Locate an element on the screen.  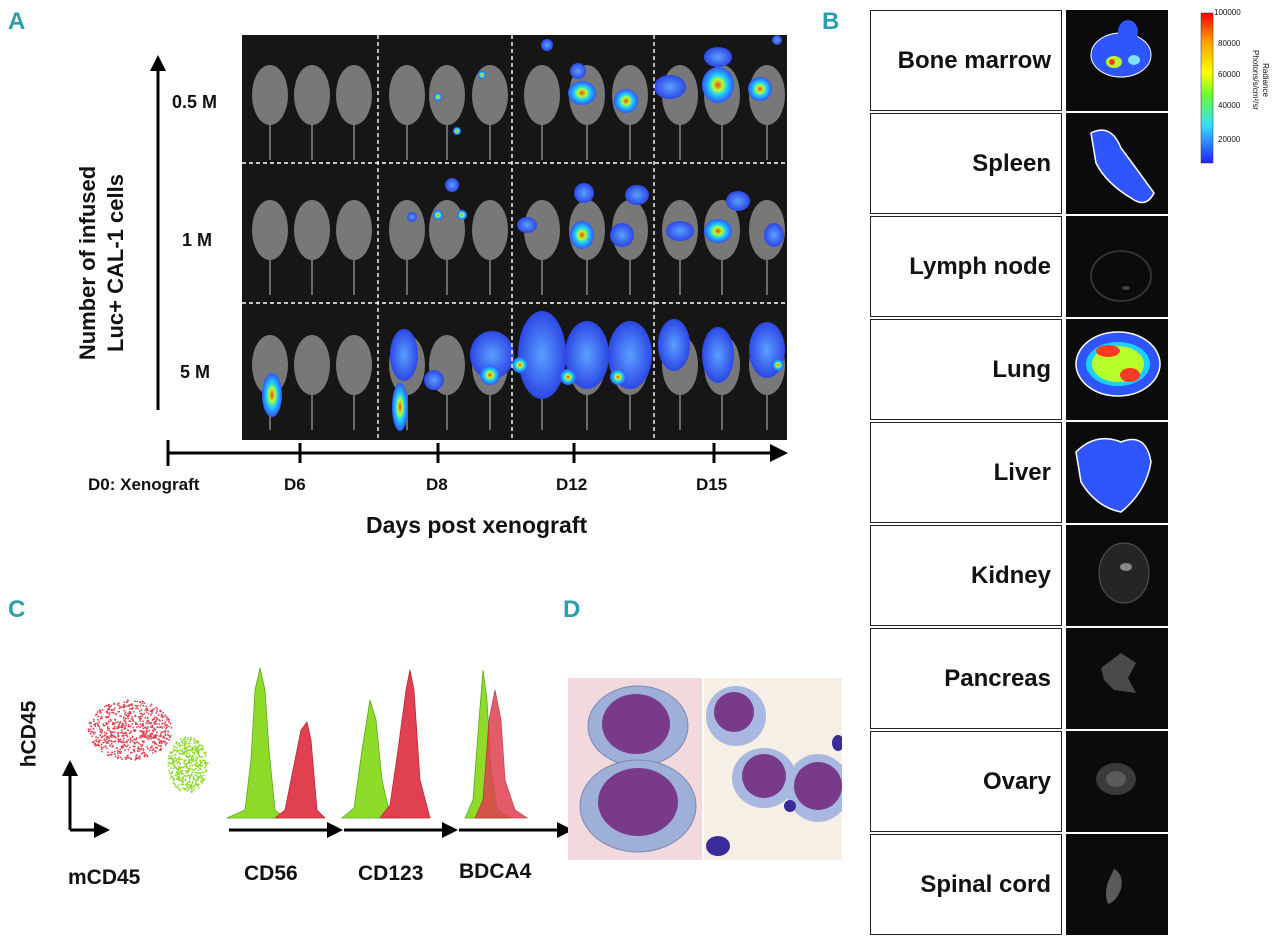
panel-a-letter: A is located at coordinates (17, 21).